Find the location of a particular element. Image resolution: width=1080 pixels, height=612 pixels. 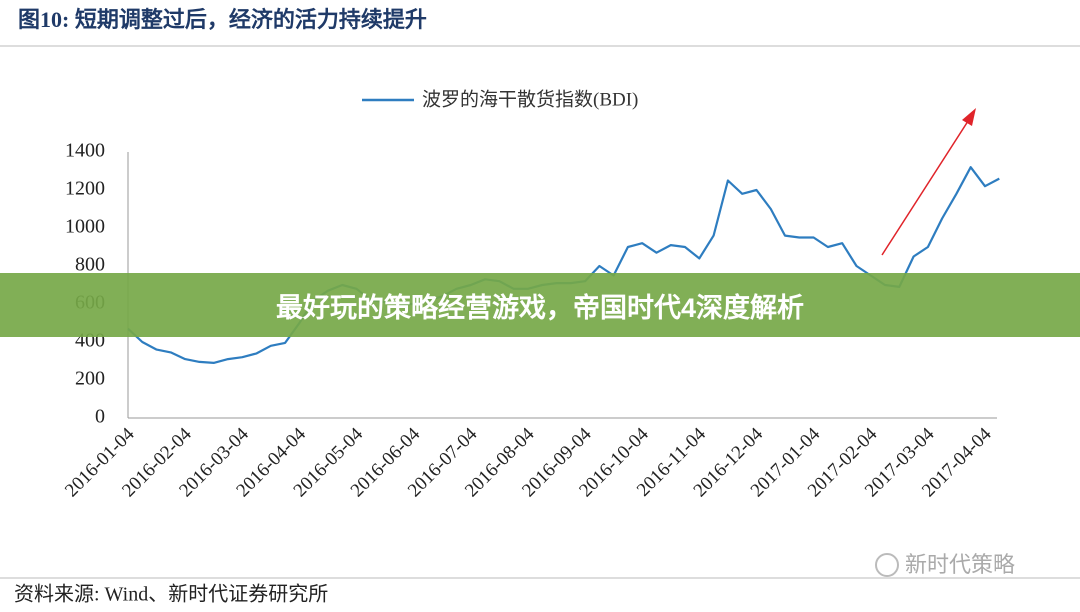

y-tick-label: 1200 is located at coordinates (85, 189).